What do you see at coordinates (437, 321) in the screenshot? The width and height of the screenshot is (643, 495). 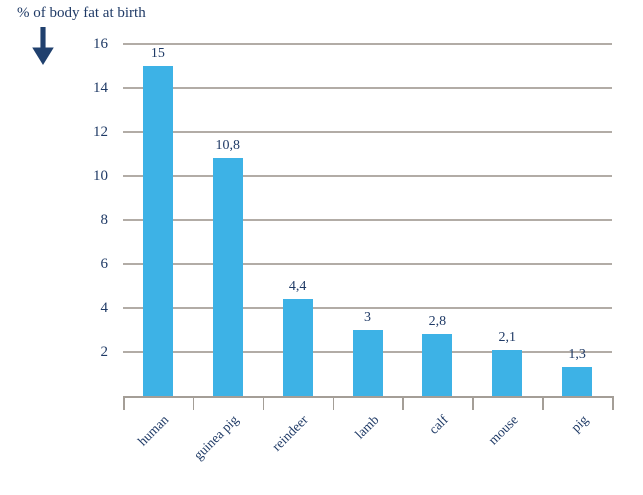 I see `bar-value-label: 2,8` at bounding box center [437, 321].